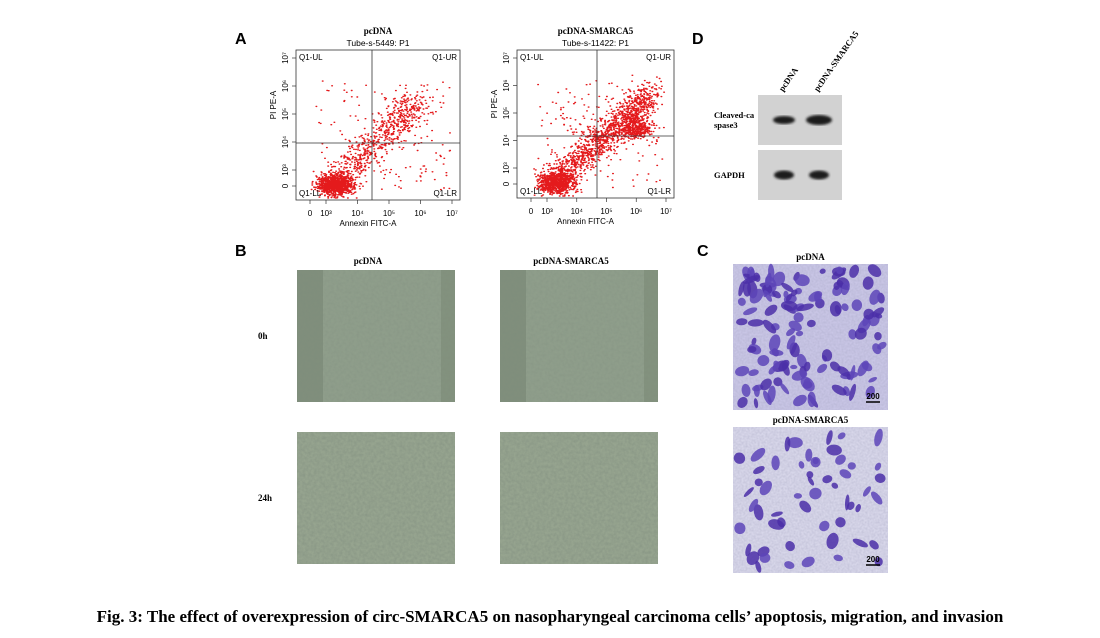 This screenshot has width=1100, height=638. I want to click on band-label: GAPDH, so click(729, 175).